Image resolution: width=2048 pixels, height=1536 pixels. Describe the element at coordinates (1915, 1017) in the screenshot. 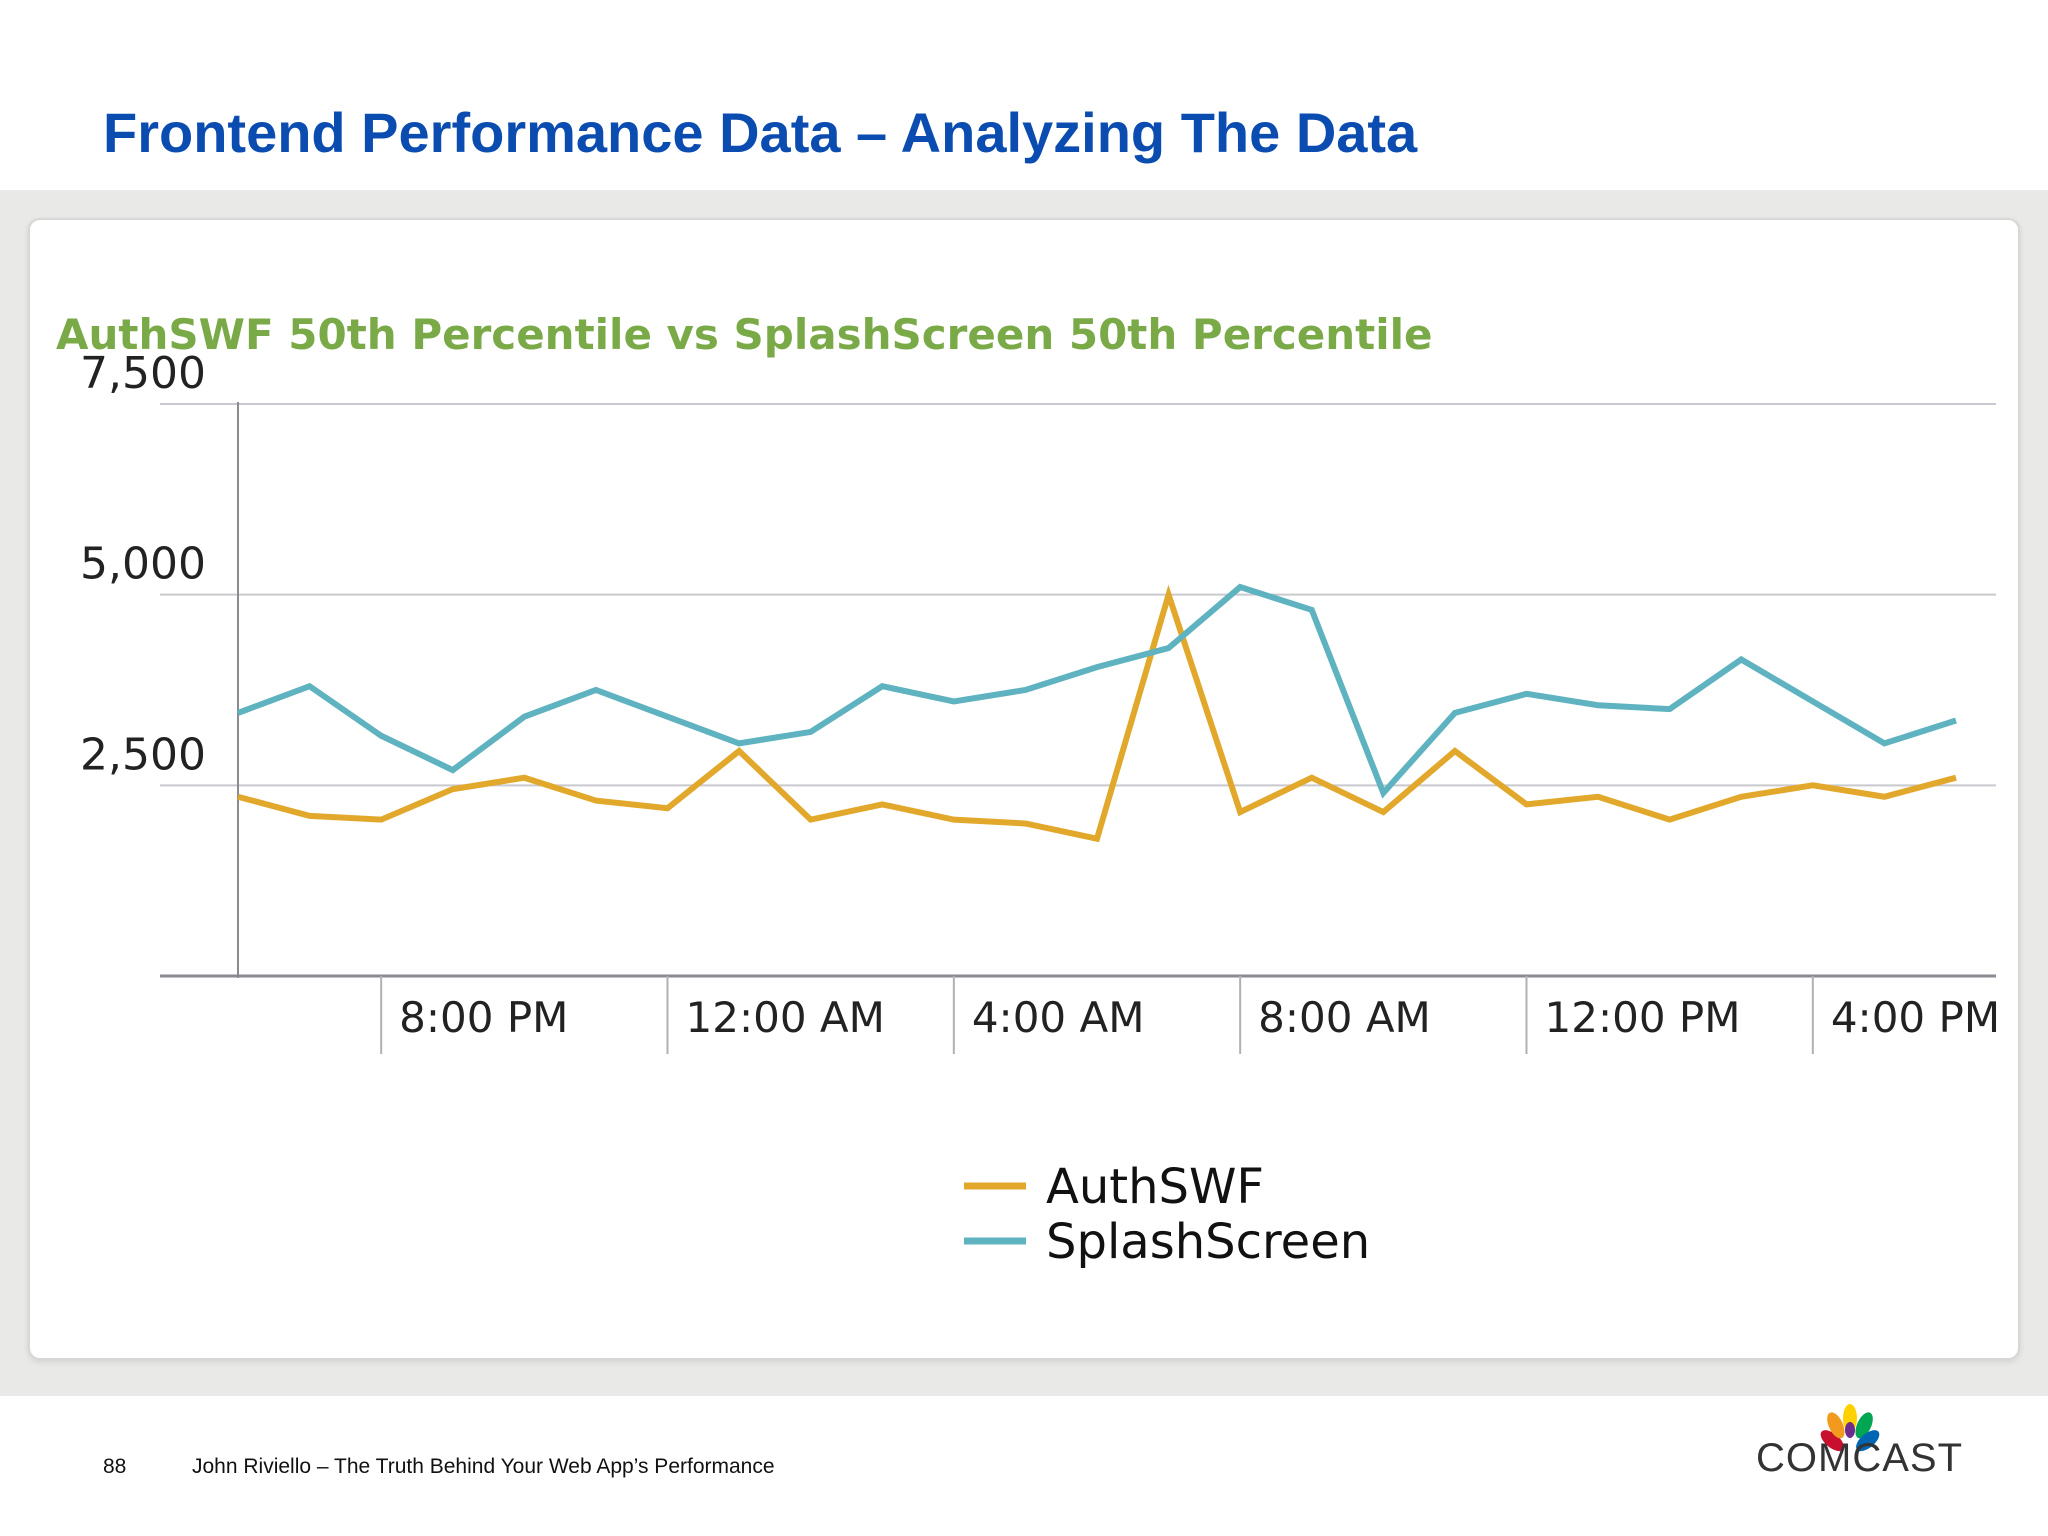

I see `x-tick-label: 4:00 PM` at that location.